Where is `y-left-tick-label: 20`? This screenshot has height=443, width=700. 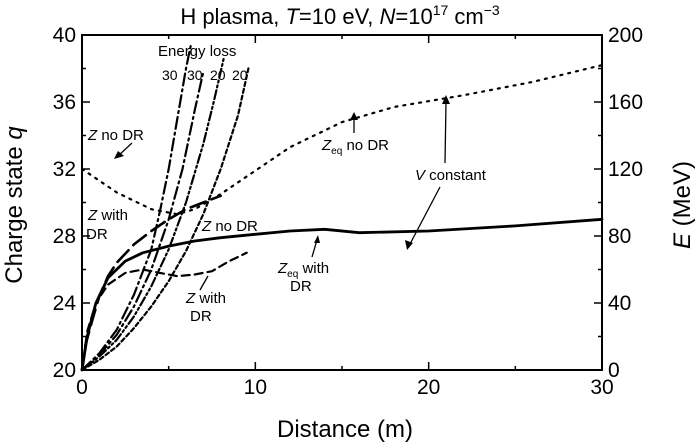 y-left-tick-label: 20 is located at coordinates (64, 370).